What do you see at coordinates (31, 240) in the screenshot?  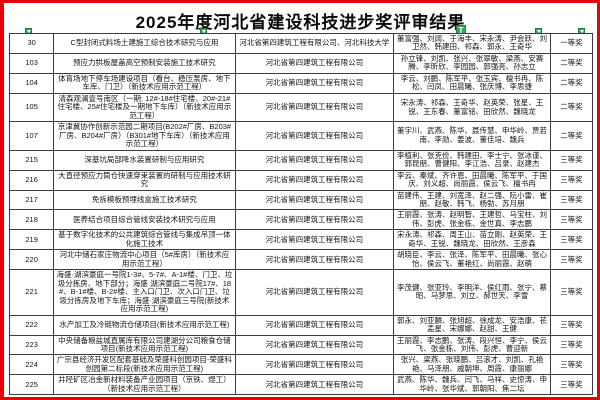 I see `row-number-cell: 219` at bounding box center [31, 240].